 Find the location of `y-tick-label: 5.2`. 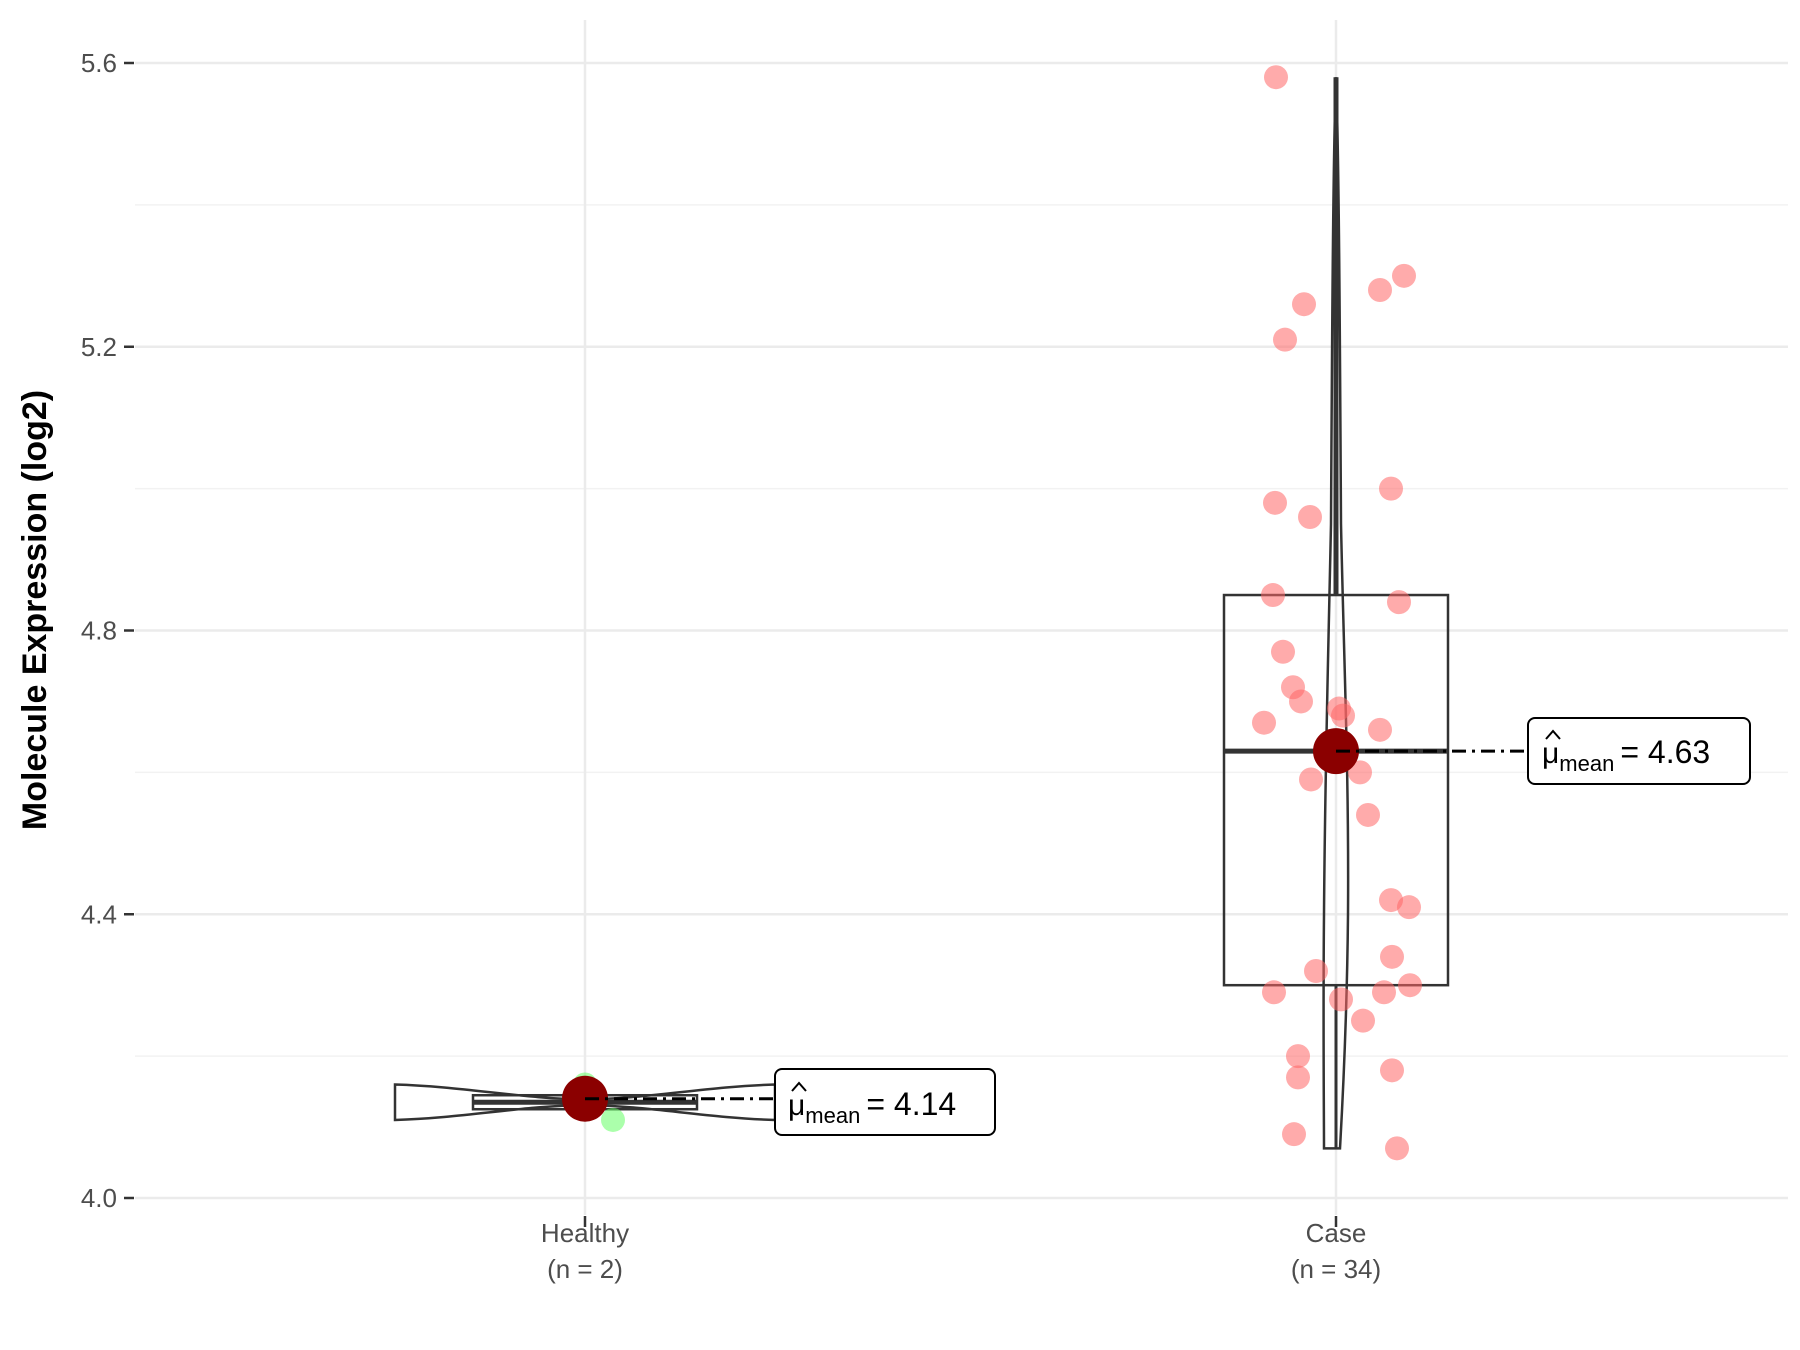

y-tick-label: 5.2 is located at coordinates (99, 347).